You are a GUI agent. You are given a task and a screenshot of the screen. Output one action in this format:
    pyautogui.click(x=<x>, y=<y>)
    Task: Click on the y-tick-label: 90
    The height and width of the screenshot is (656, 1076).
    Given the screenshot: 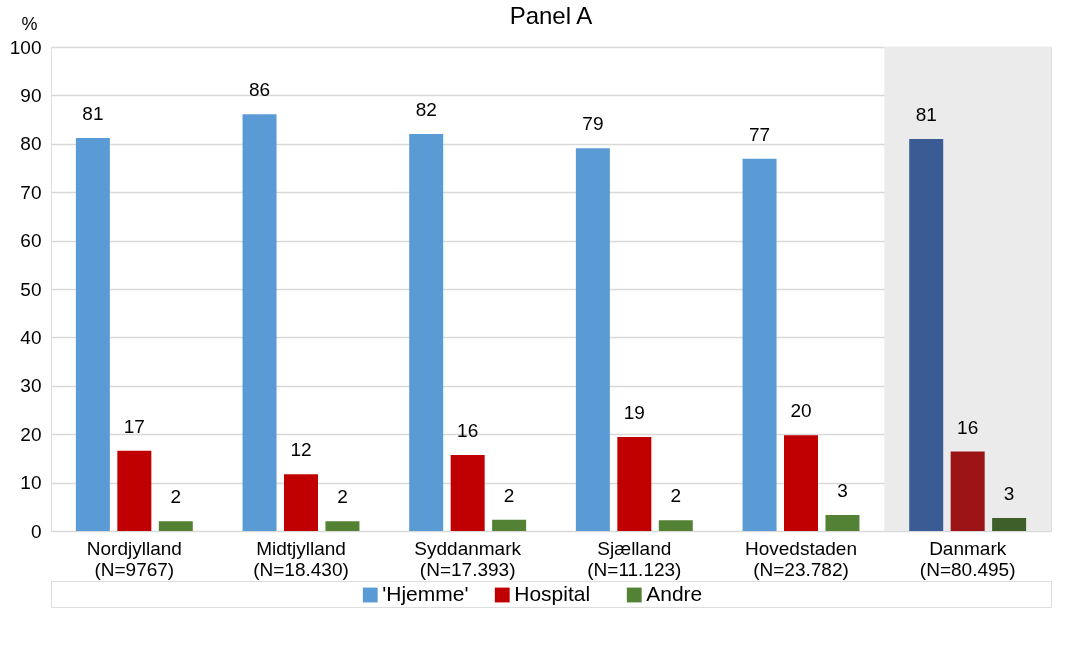 What is the action you would take?
    pyautogui.click(x=31, y=95)
    